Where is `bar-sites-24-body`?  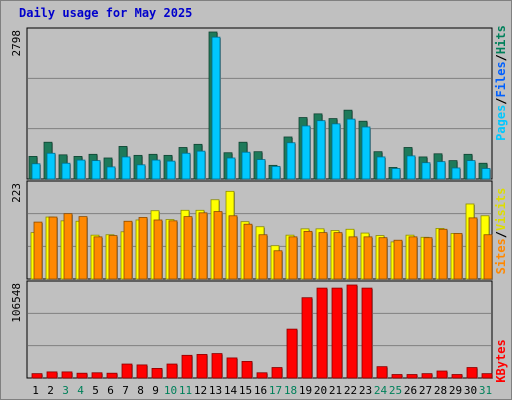 bar-sites-24-body is located at coordinates (383, 258).